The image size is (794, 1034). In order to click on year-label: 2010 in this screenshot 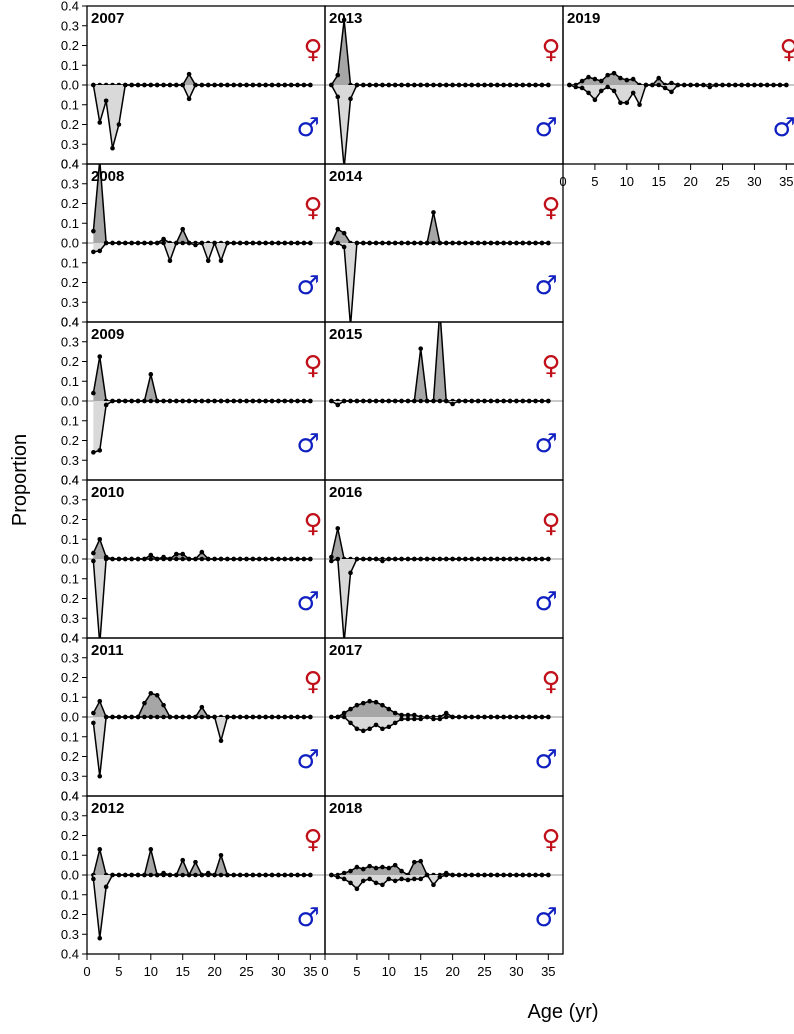, I will do `click(107, 492)`.